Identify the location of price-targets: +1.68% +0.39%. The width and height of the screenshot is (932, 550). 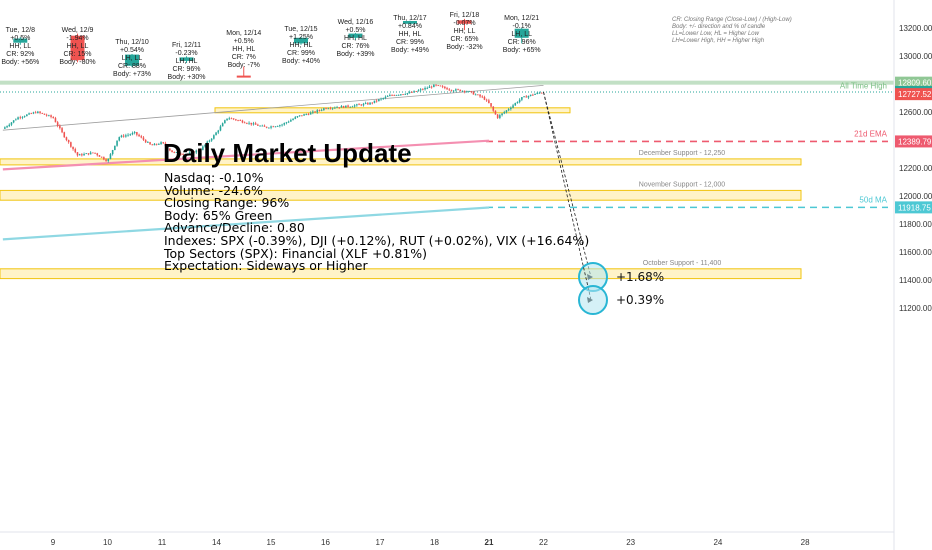
(603, 203).